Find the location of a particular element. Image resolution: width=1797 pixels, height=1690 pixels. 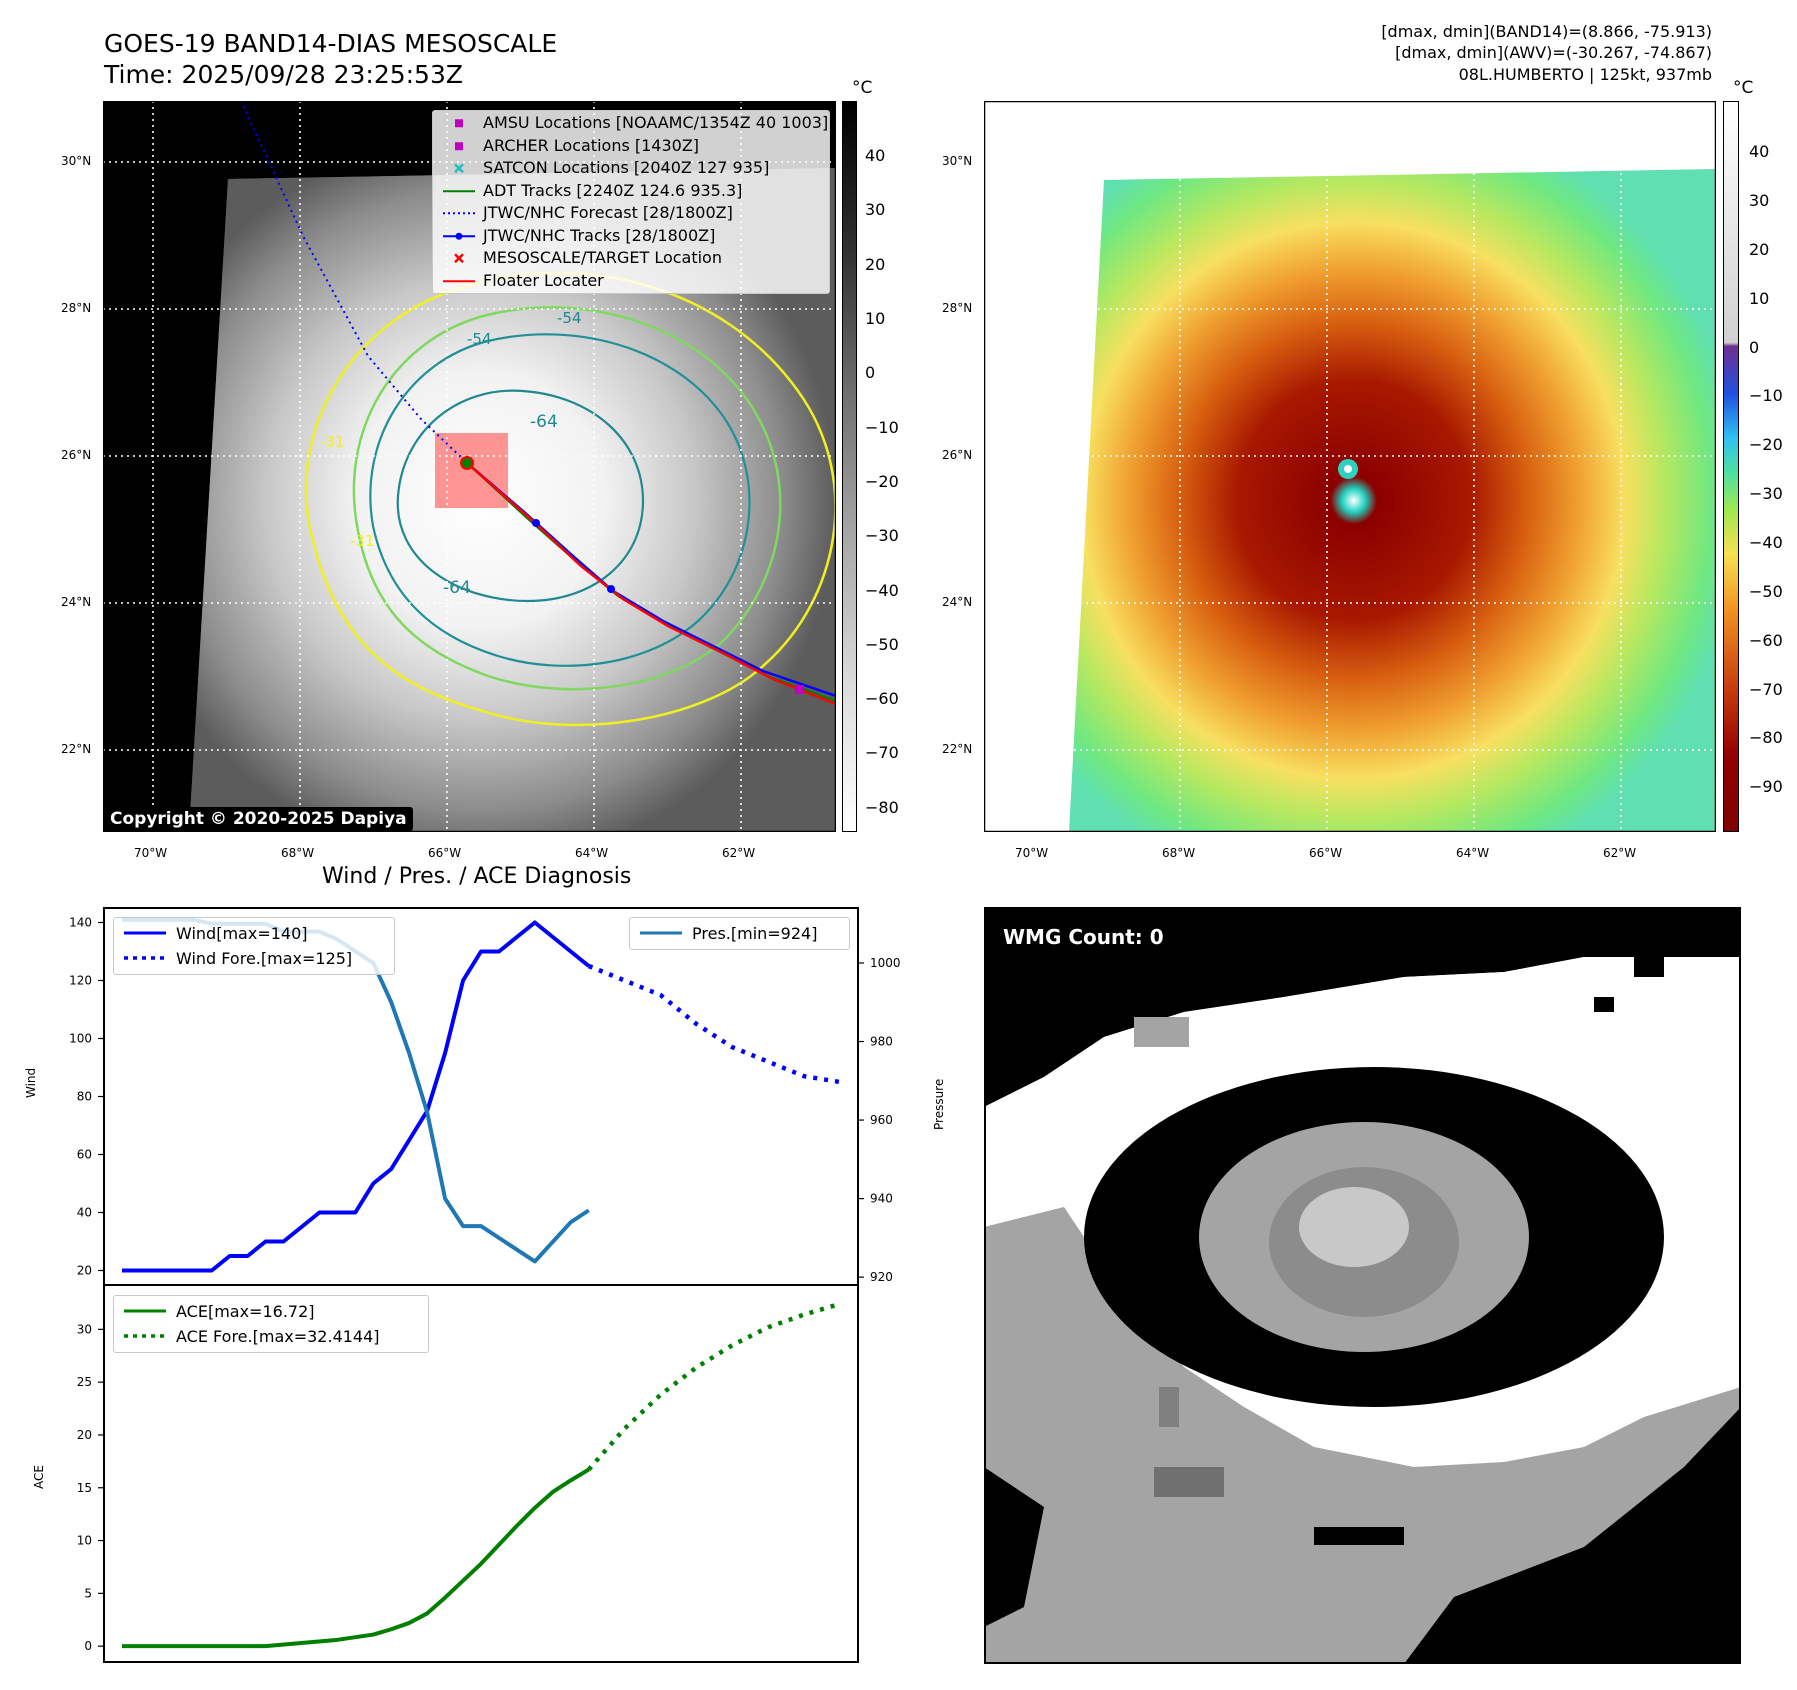

pressure-axis-label: Pressure is located at coordinates (939, 1104).